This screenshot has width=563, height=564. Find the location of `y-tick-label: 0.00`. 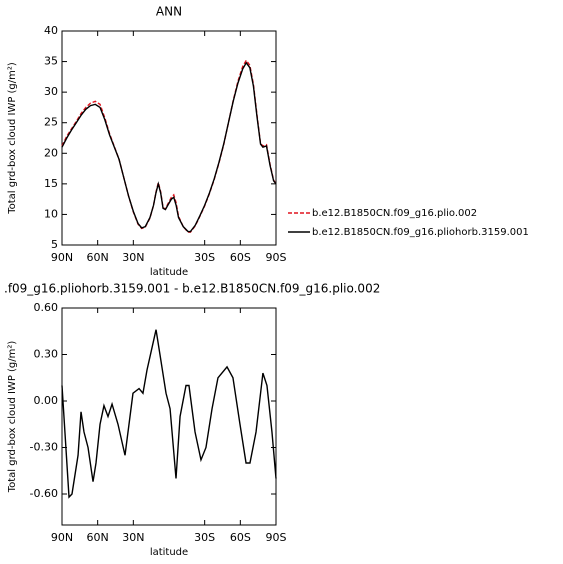

y-tick-label: 0.00 is located at coordinates (46, 400).